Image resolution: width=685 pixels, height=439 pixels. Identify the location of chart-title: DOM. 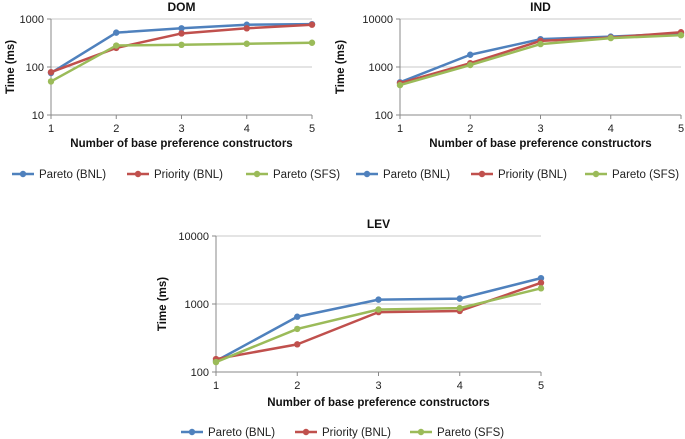
(182, 7).